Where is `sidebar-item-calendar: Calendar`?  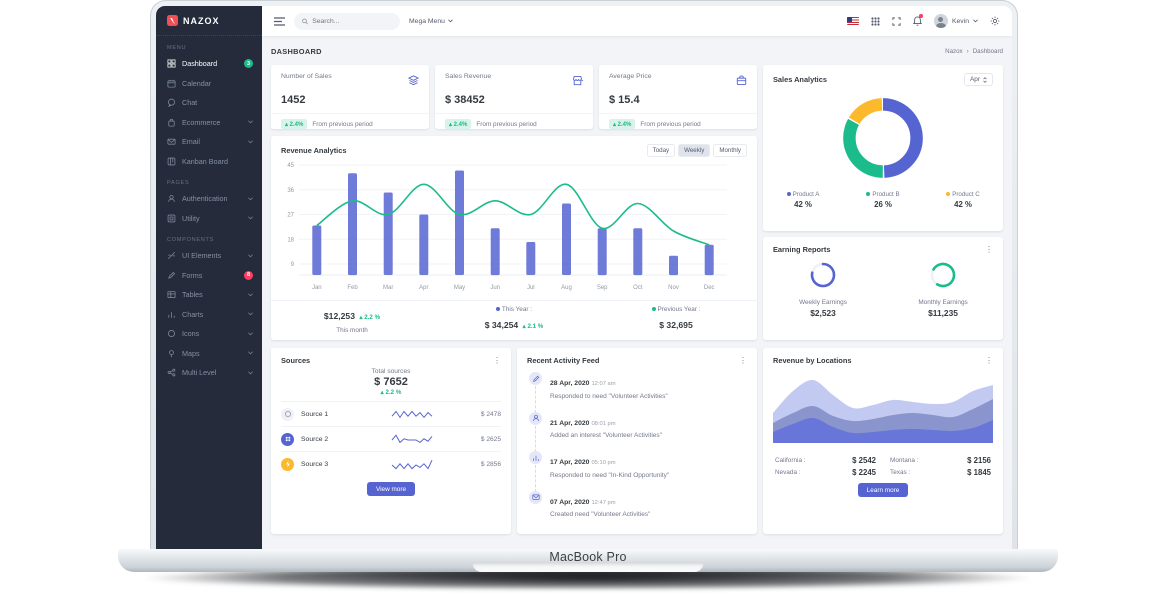
sidebar-item-calendar: Calendar is located at coordinates (209, 84).